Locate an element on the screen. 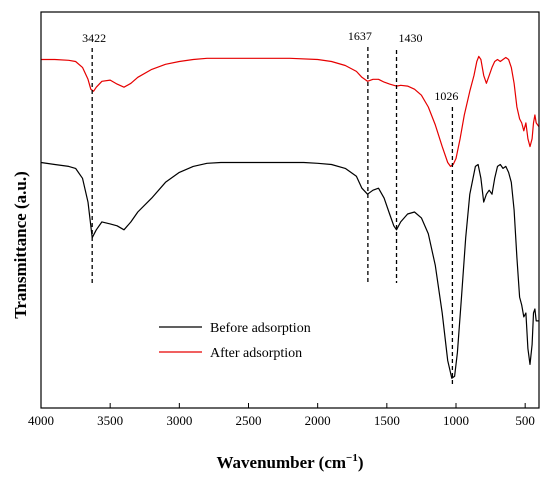 This screenshot has width=550, height=478. x-axis-title-close: ) is located at coordinates (361, 462).